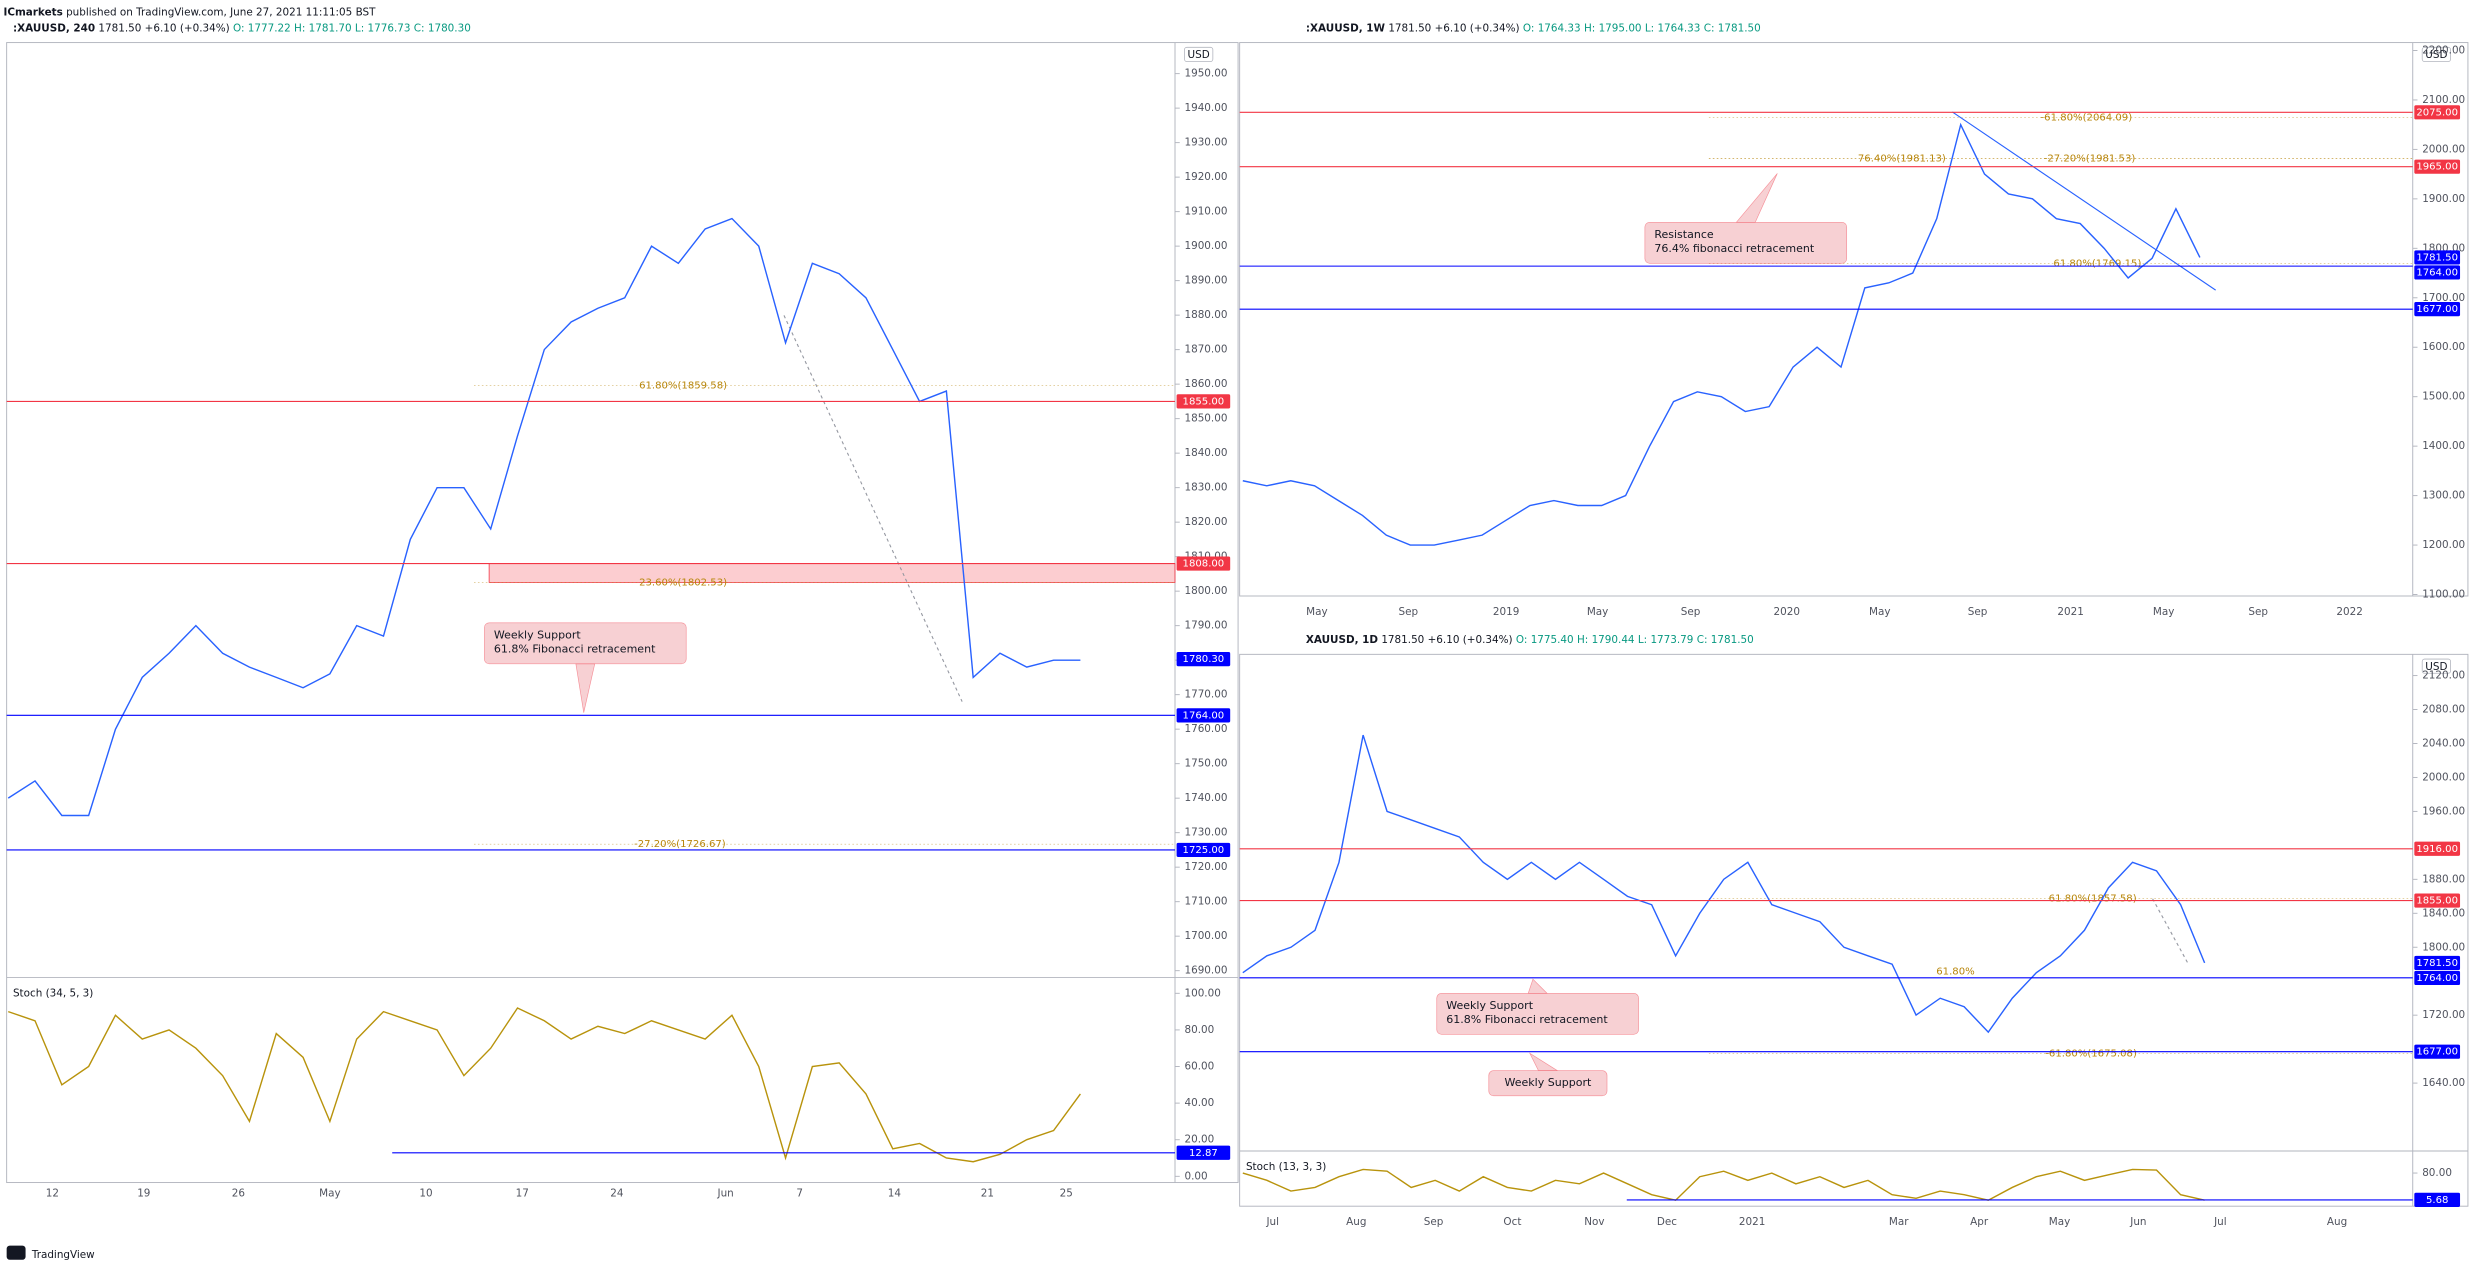 This screenshot has height=1274, width=2473. What do you see at coordinates (2443, 811) in the screenshot?
I see `y-tick-label: 1960.00` at bounding box center [2443, 811].